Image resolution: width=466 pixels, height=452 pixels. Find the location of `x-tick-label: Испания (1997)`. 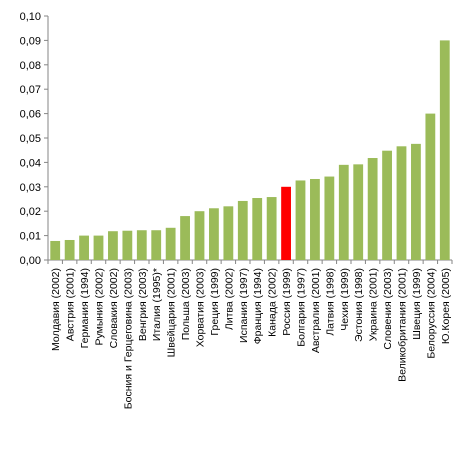

x-tick-label: Испания (1997) is located at coordinates (244, 305).